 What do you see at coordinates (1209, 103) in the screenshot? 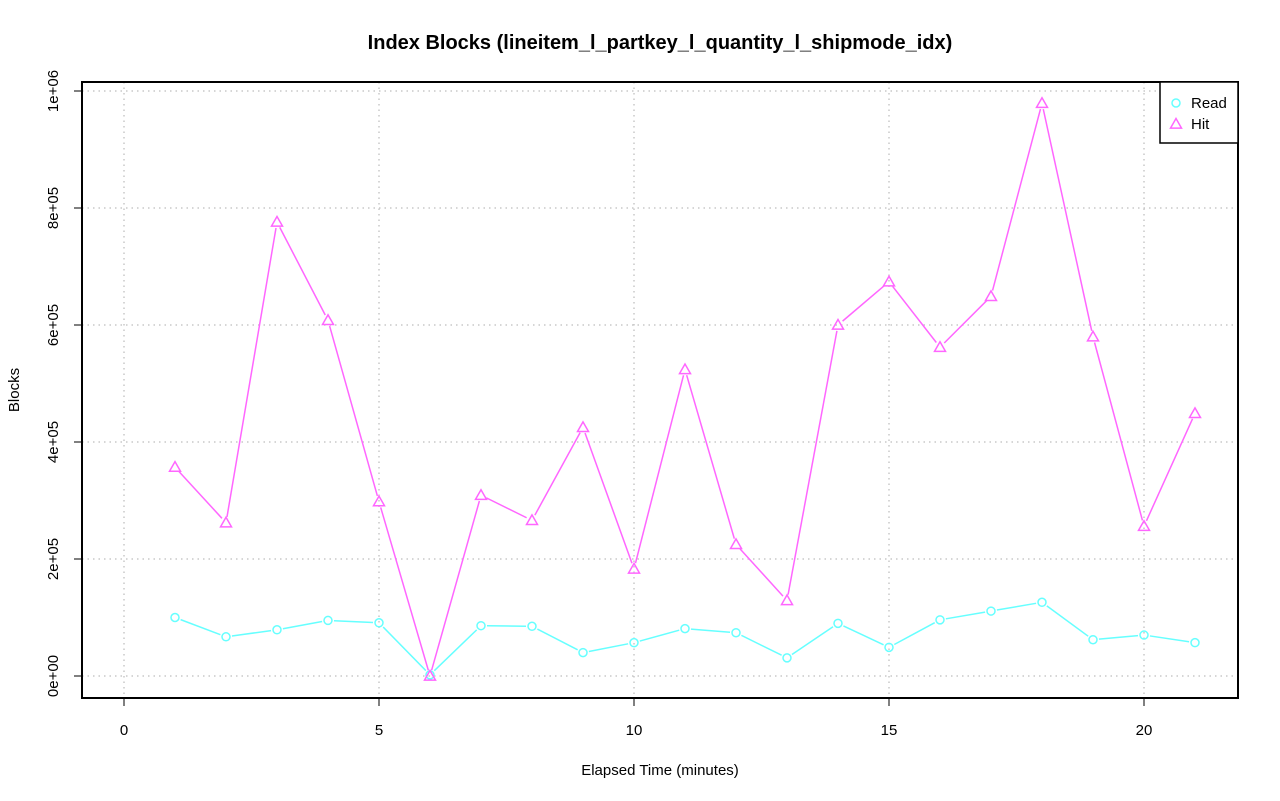
I see `legend-label-read: Read` at bounding box center [1209, 103].